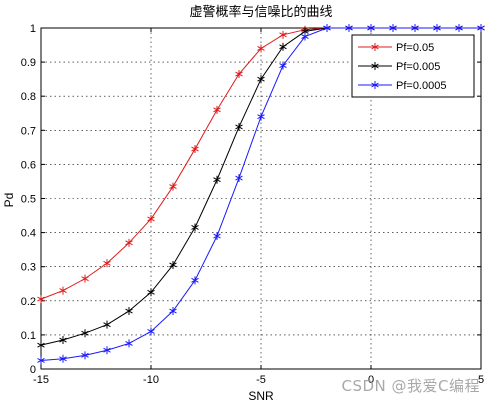 The width and height of the screenshot is (494, 404). Describe the element at coordinates (28, 131) in the screenshot. I see `y-tick-label: 0.7` at that location.